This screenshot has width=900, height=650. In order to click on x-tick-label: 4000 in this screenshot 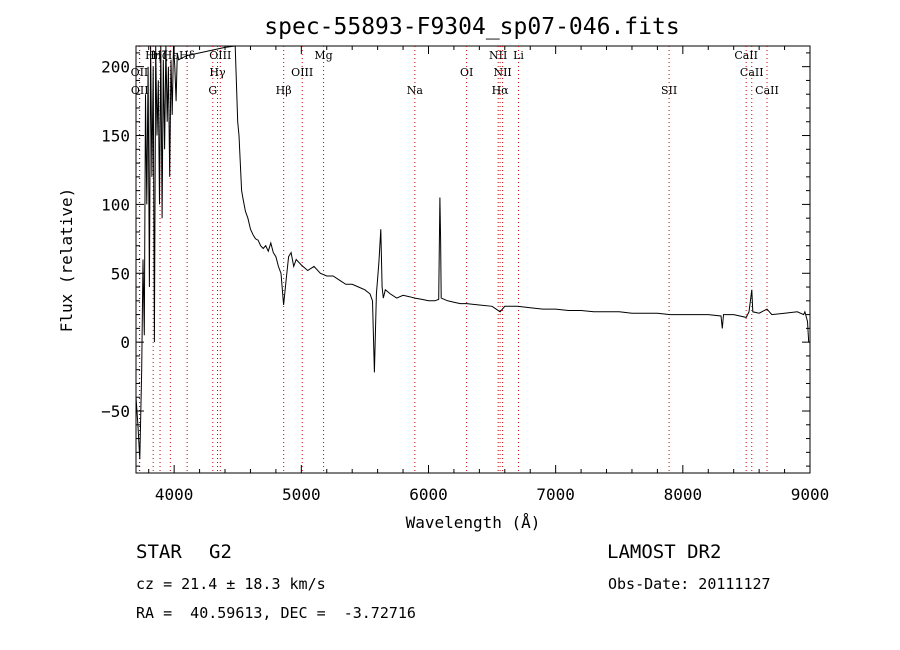, I will do `click(174, 494)`.